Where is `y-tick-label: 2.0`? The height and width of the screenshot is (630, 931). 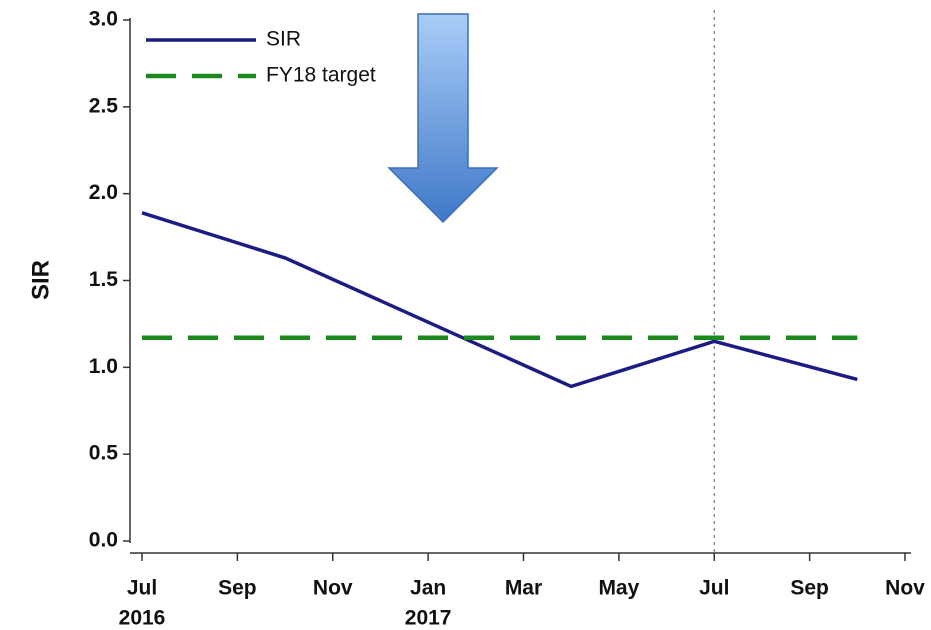 y-tick-label: 2.0 is located at coordinates (103, 192).